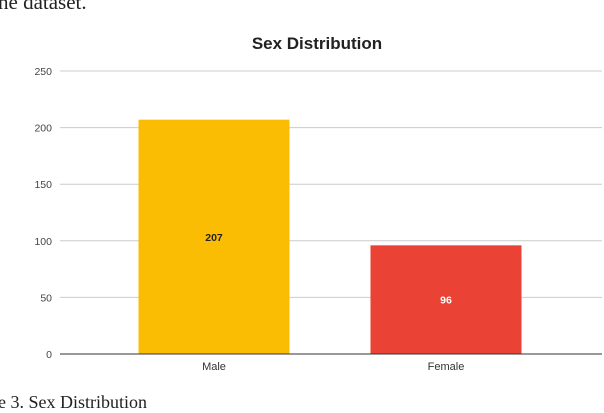 The height and width of the screenshot is (413, 604). What do you see at coordinates (46, 298) in the screenshot?
I see `y-tick-label: 50` at bounding box center [46, 298].